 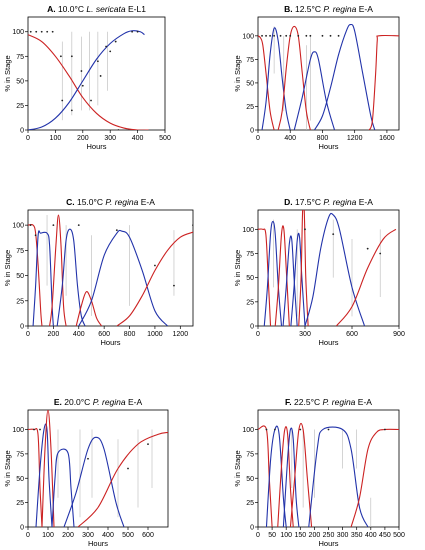 What do you see at coordinates (272, 535) in the screenshot?
I see `x-tick-label: 50` at bounding box center [272, 535].